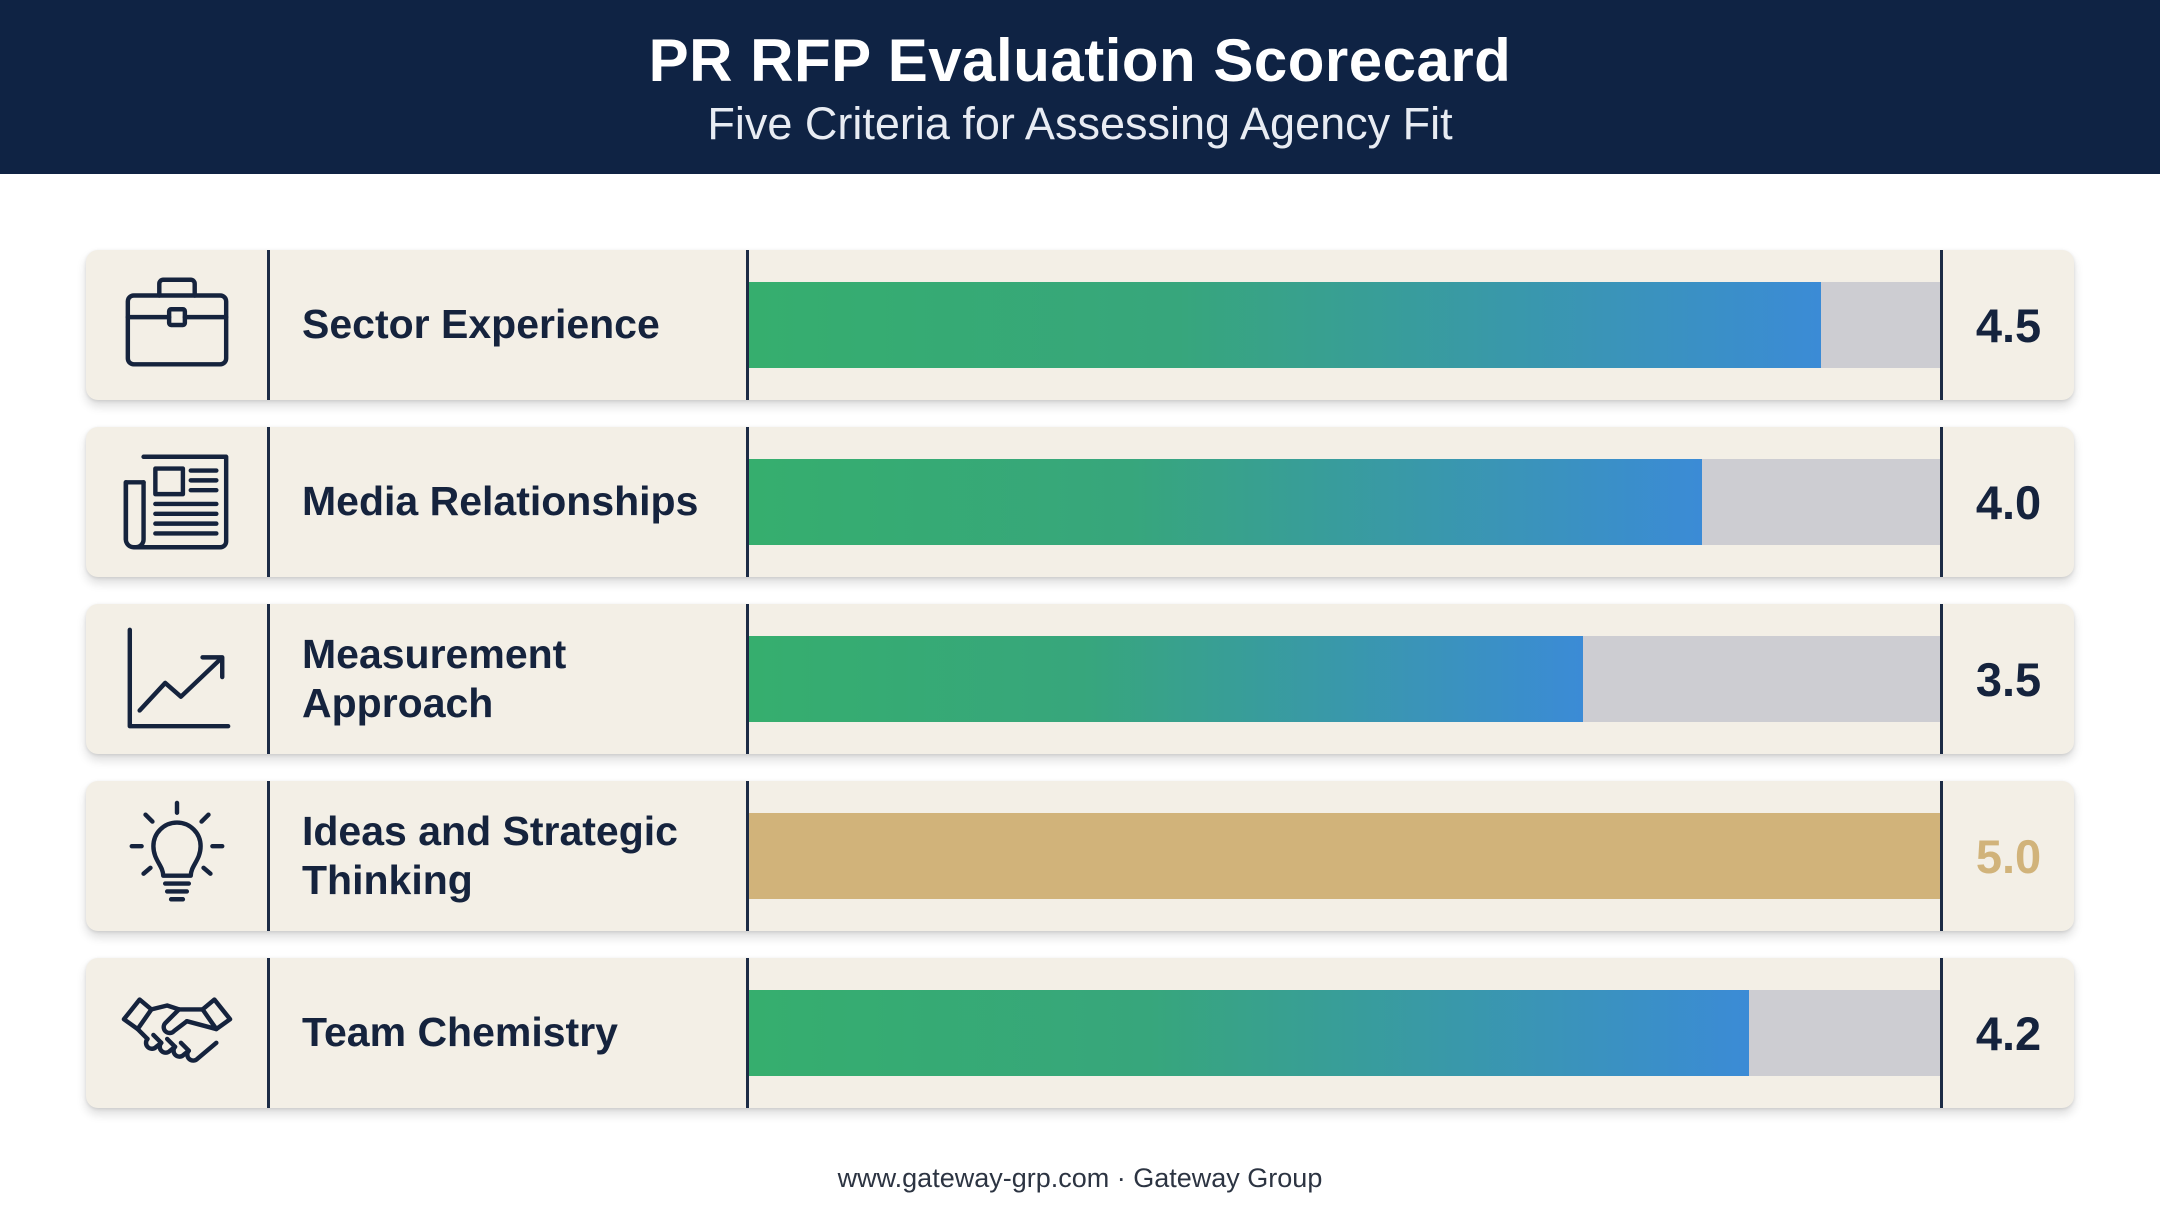  What do you see at coordinates (2008, 679) in the screenshot?
I see `score-value: 3.5` at bounding box center [2008, 679].